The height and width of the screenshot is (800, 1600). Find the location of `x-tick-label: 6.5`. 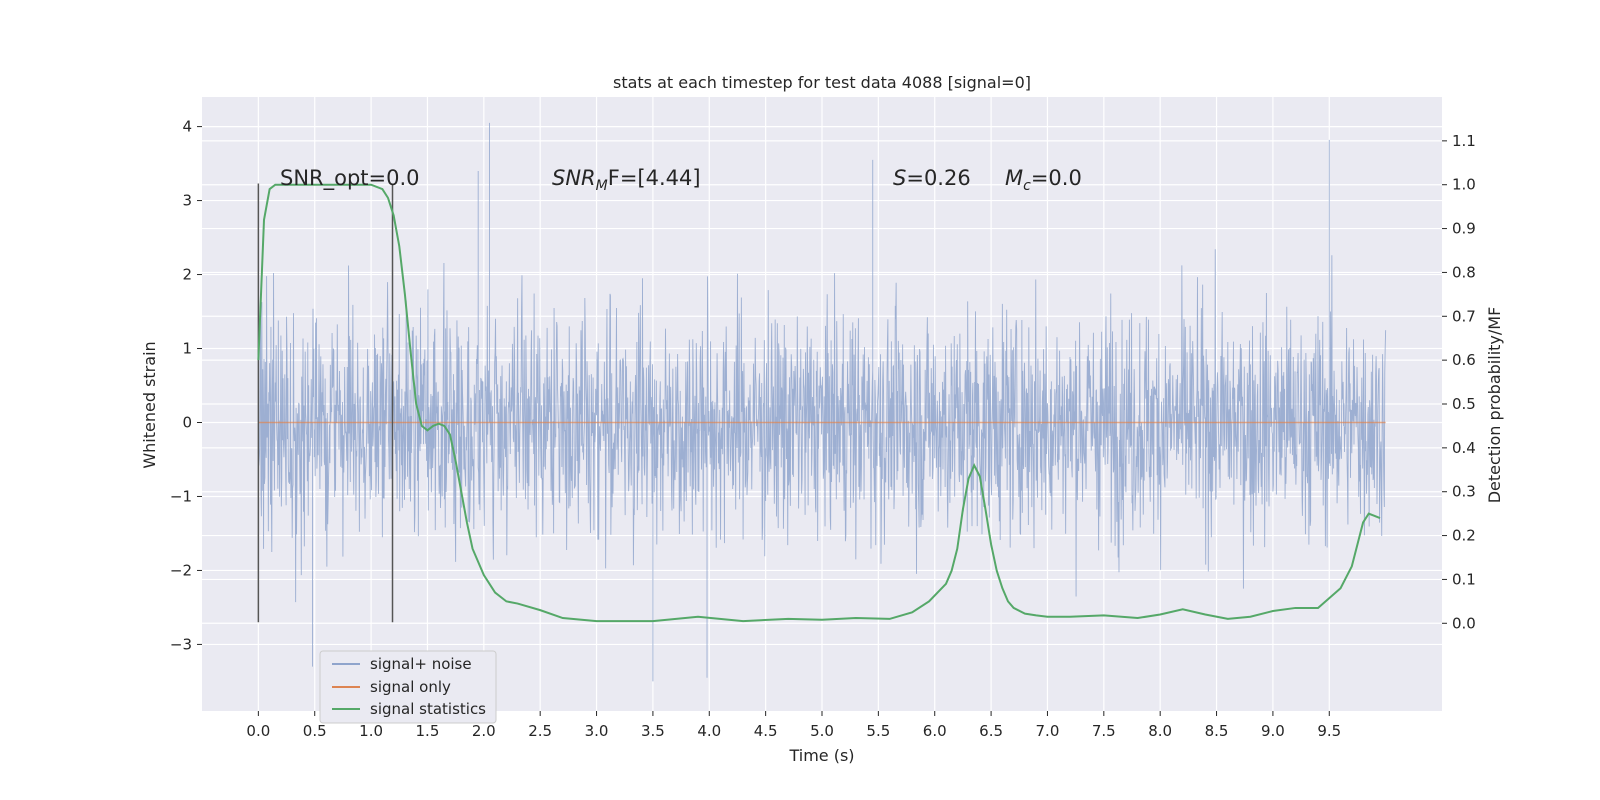

x-tick-label: 6.5 is located at coordinates (991, 731).